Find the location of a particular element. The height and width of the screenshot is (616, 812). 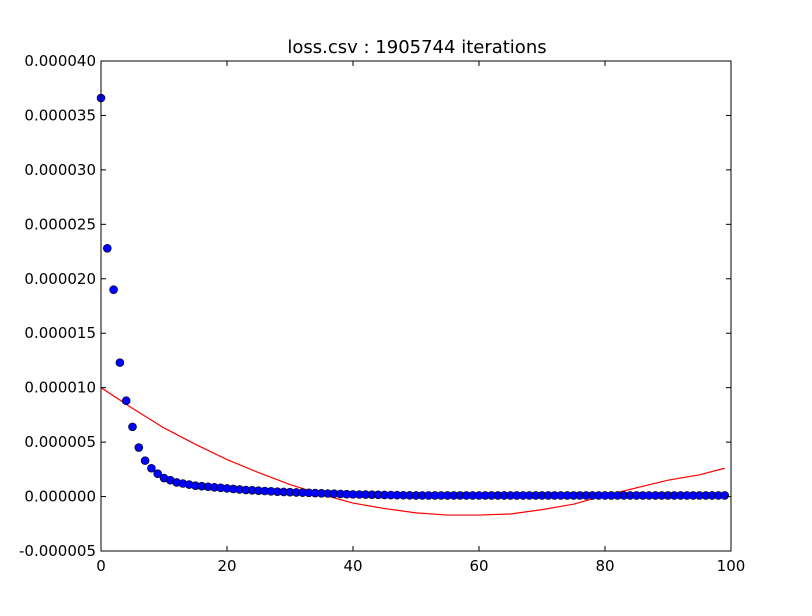

y-tick-label: -0.000005 is located at coordinates (57, 551).